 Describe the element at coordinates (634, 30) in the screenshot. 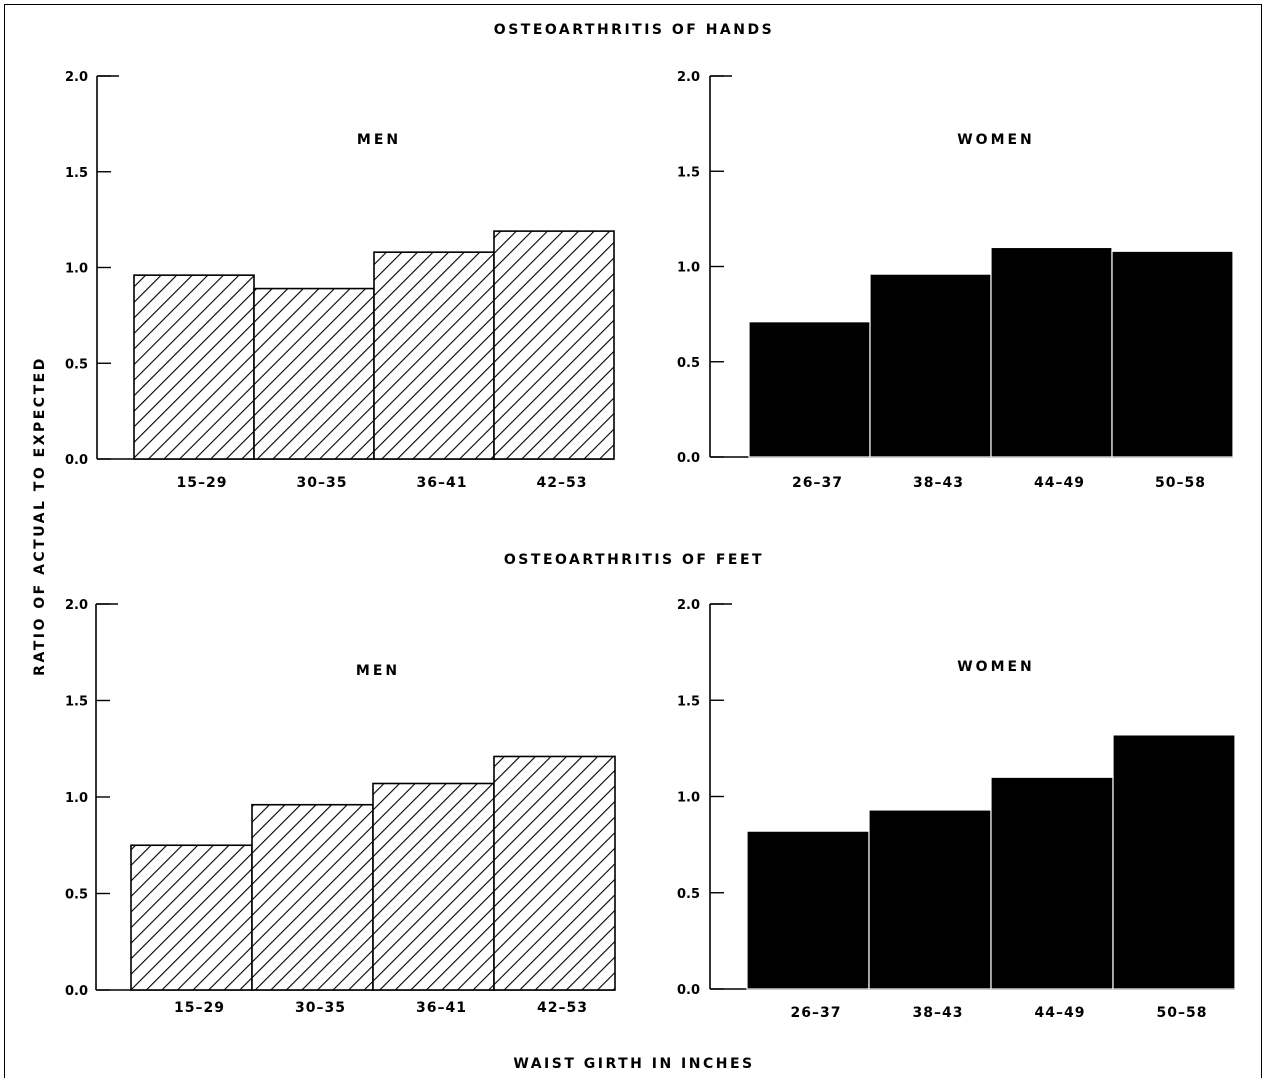

I see `hands-section-title: OSTEOARTHRITIS OF HANDS` at that location.